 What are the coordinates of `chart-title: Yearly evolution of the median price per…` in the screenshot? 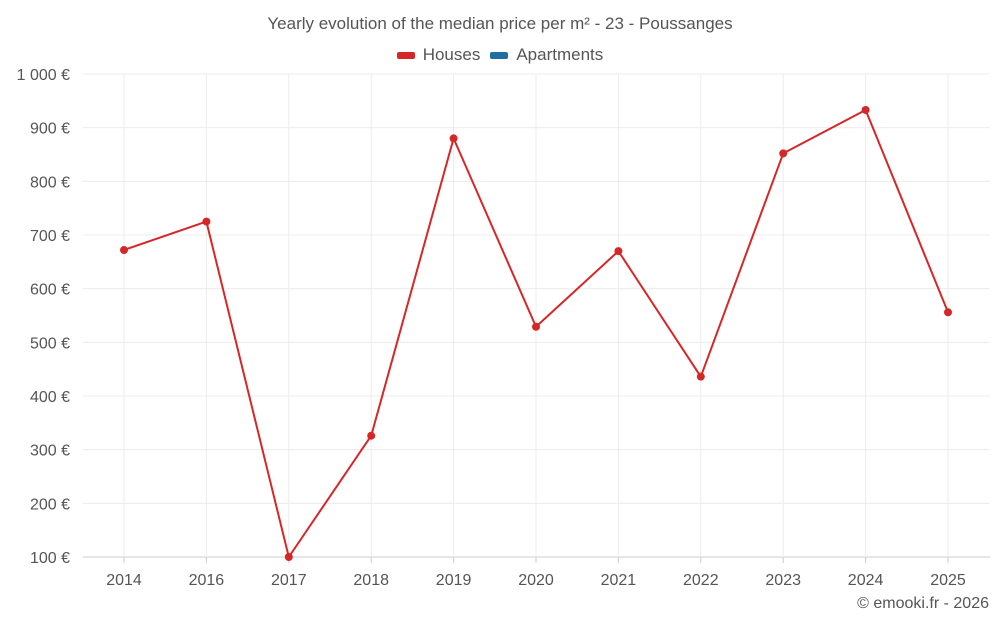 It's located at (500, 23).